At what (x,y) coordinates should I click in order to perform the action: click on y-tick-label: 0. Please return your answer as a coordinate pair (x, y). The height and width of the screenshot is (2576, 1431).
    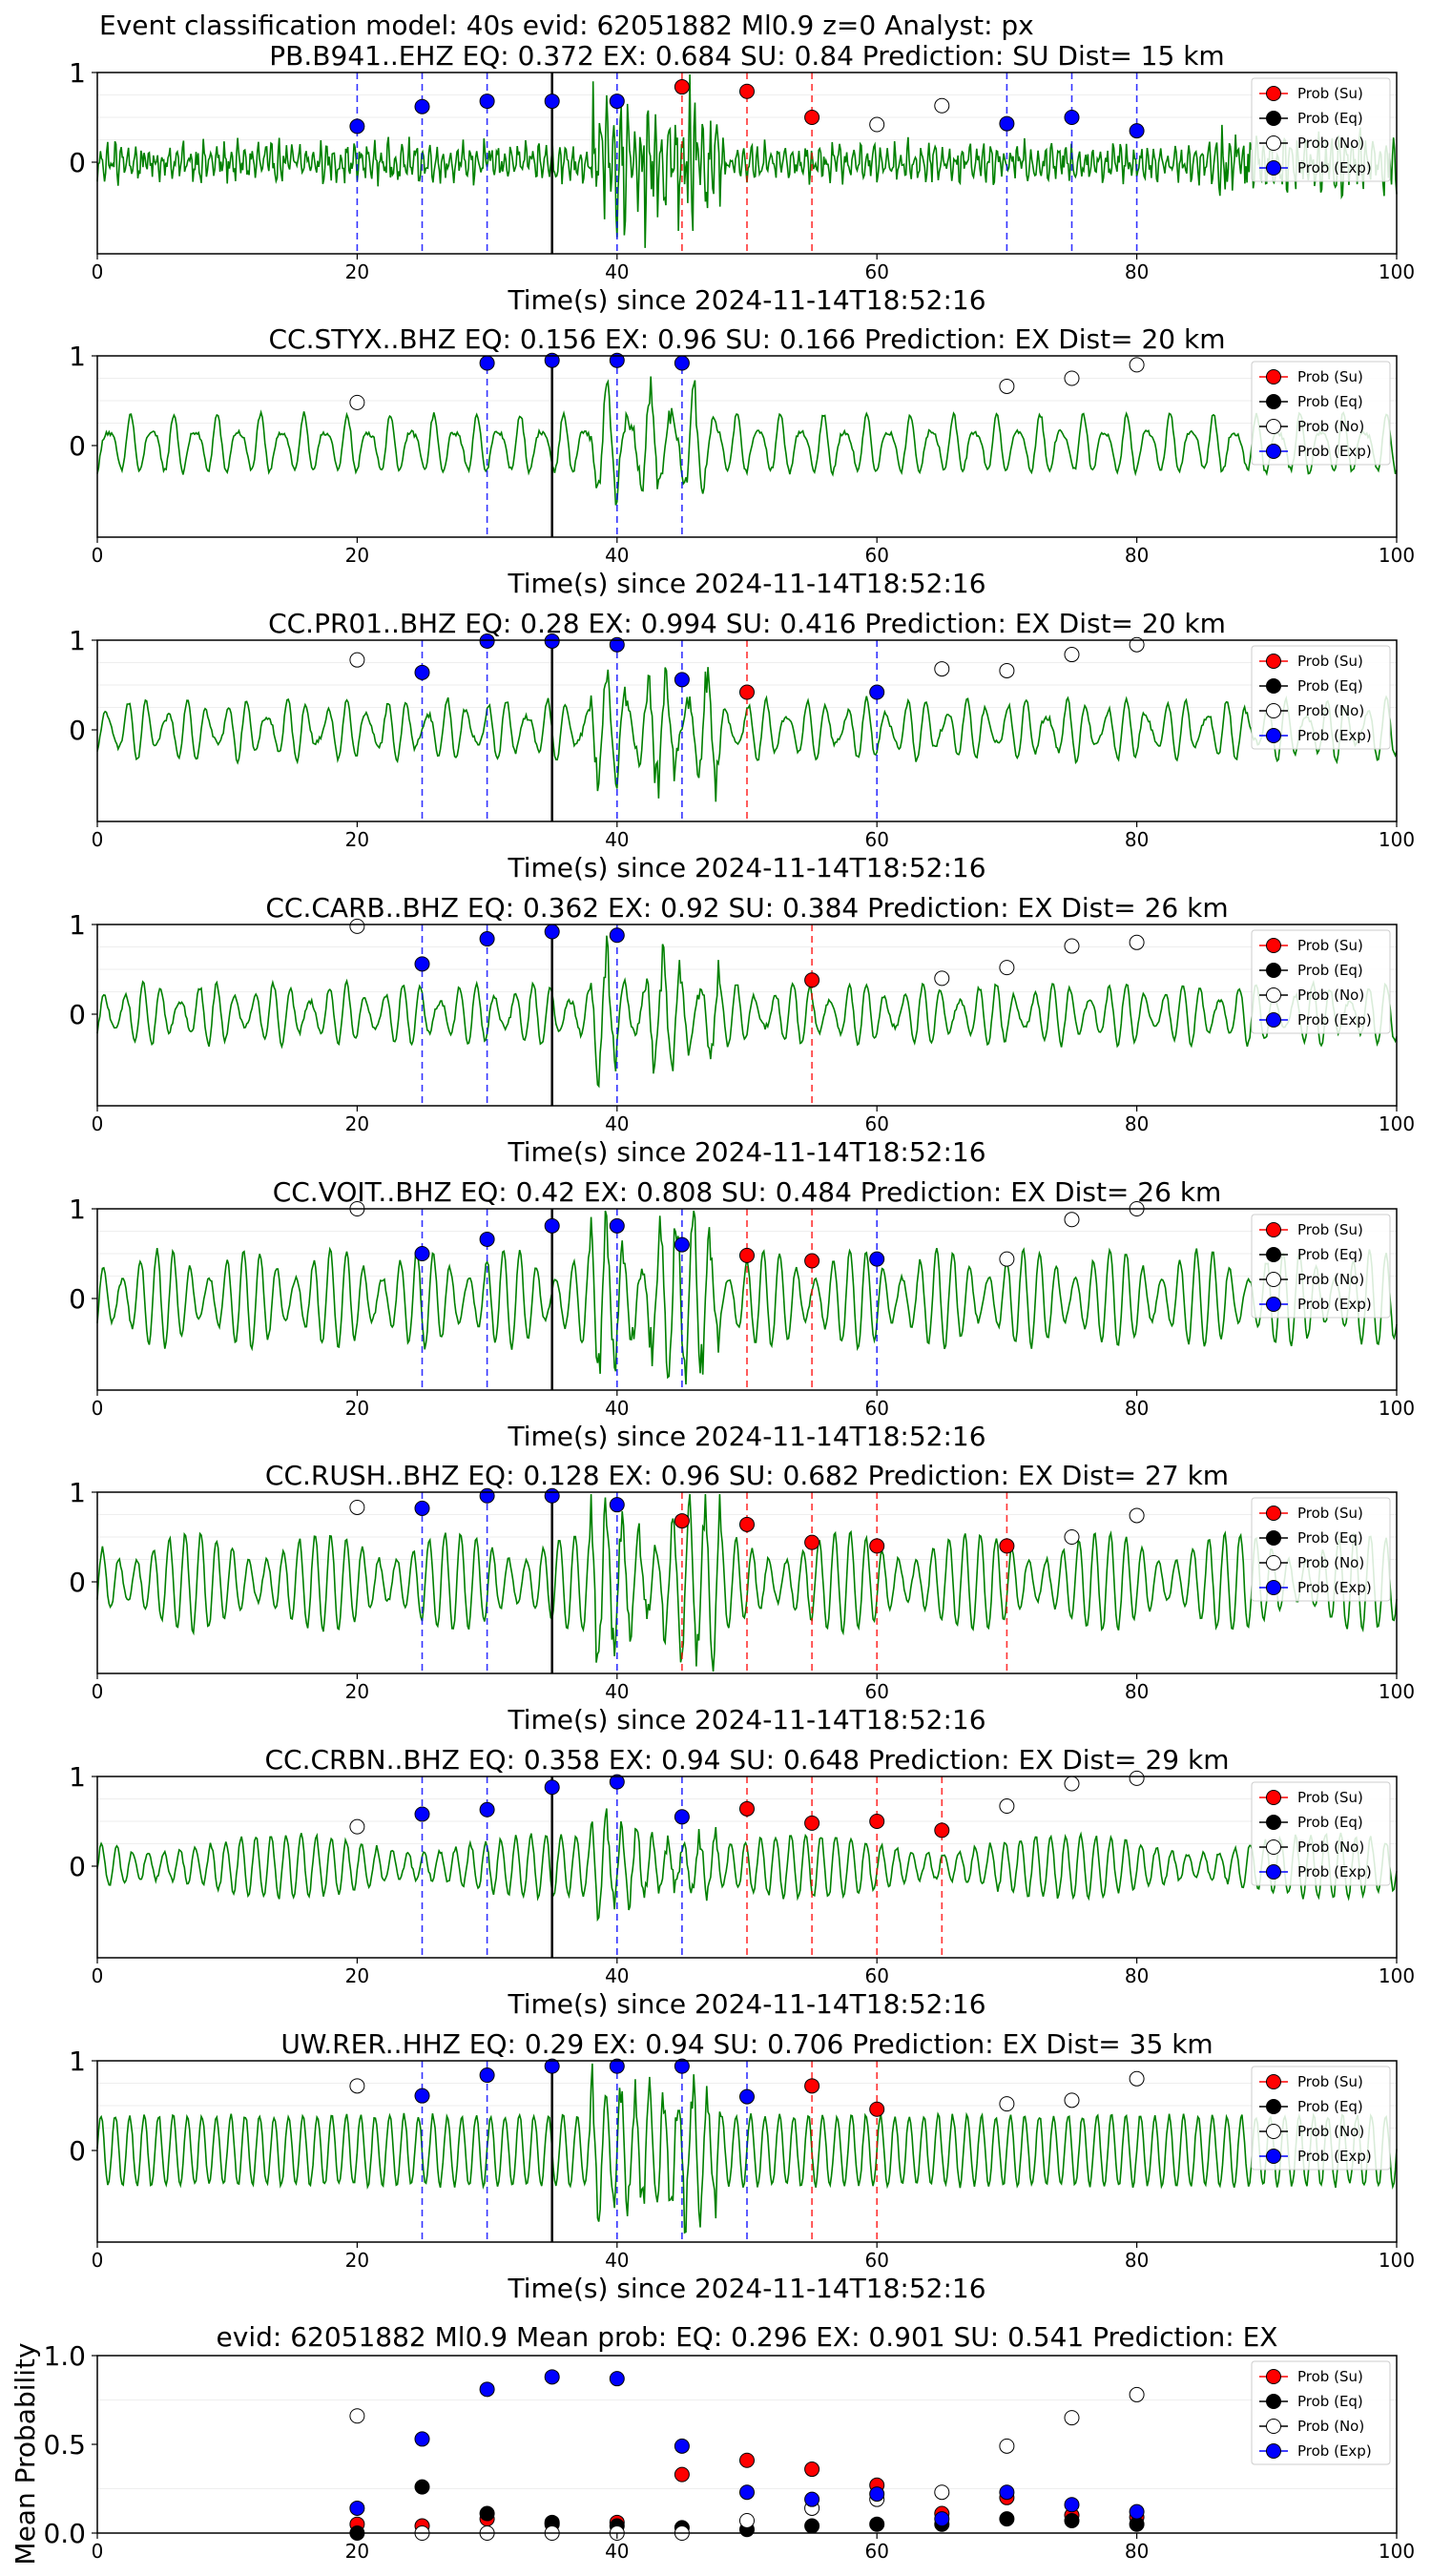
    Looking at the image, I should click on (77, 1866).